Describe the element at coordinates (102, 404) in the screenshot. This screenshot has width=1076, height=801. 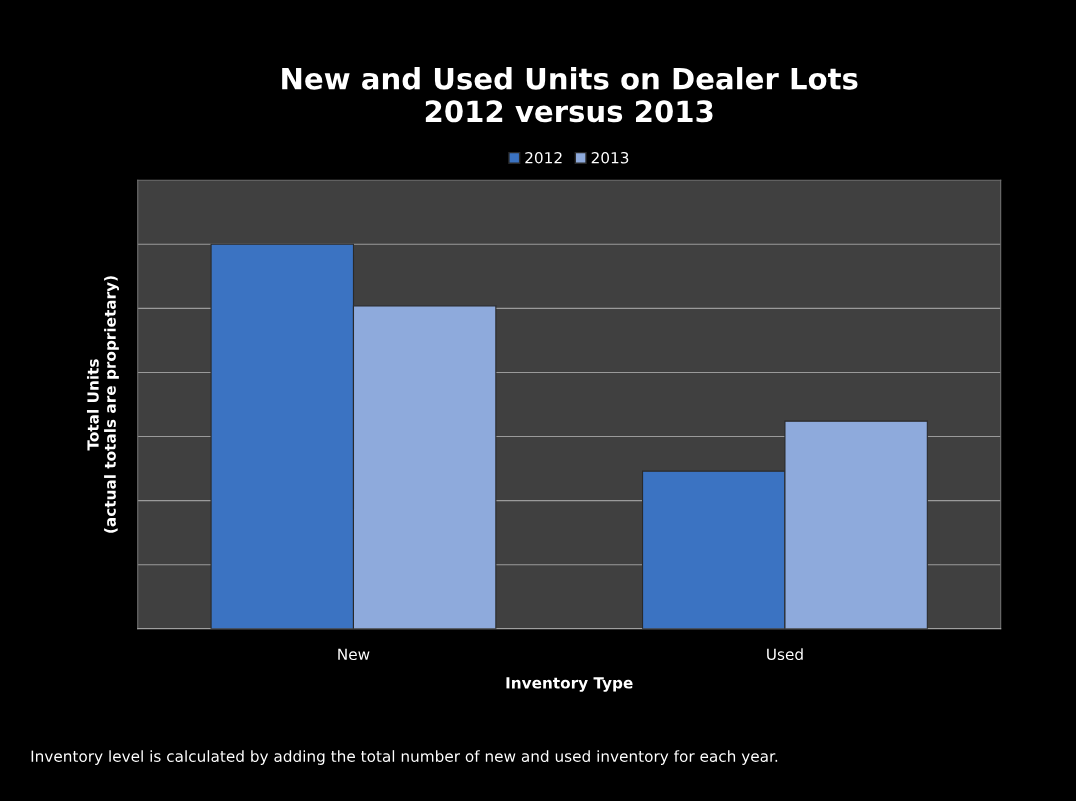
I see `y-axis-title: Total Units (actual totals are proprietary)` at that location.